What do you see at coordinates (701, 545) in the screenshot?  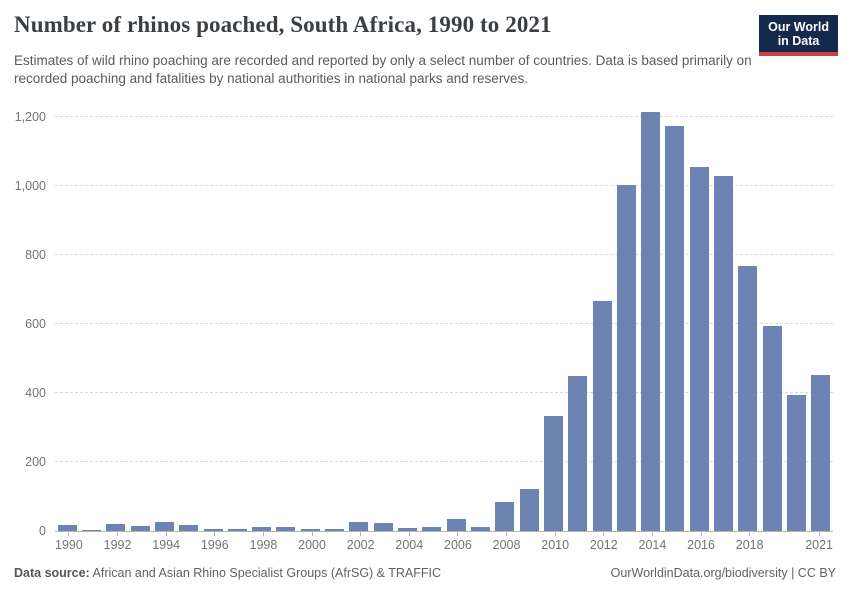 I see `x-axis-label-2016: 2016` at bounding box center [701, 545].